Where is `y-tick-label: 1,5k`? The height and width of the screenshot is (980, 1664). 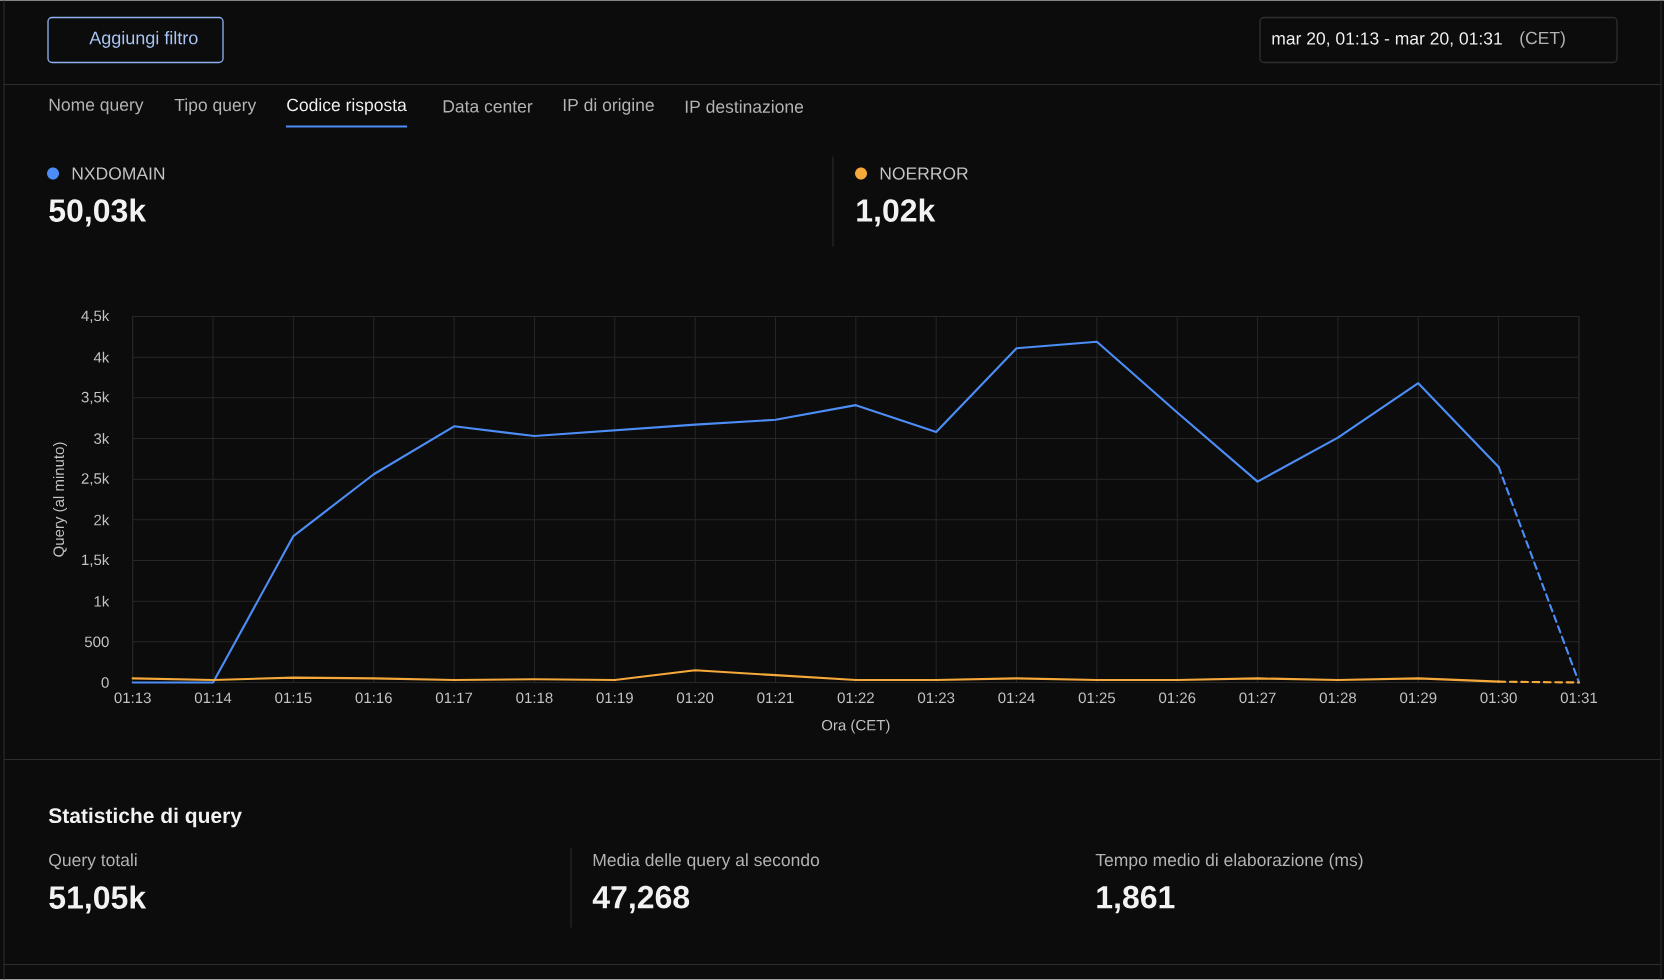 y-tick-label: 1,5k is located at coordinates (96, 560).